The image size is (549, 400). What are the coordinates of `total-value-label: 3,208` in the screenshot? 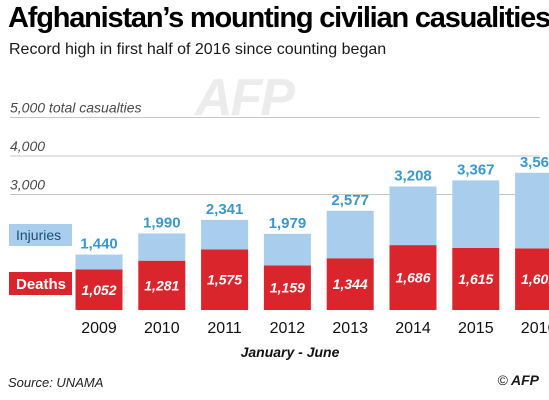 It's located at (413, 176).